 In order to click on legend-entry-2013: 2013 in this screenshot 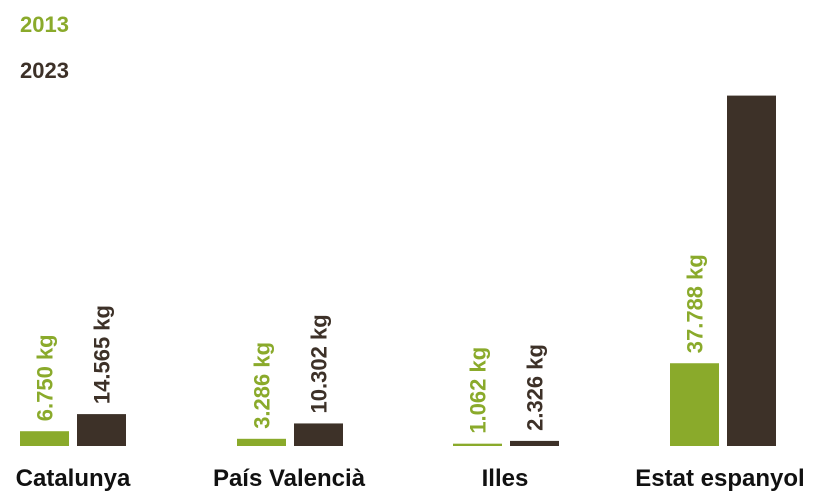, I will do `click(44, 24)`.